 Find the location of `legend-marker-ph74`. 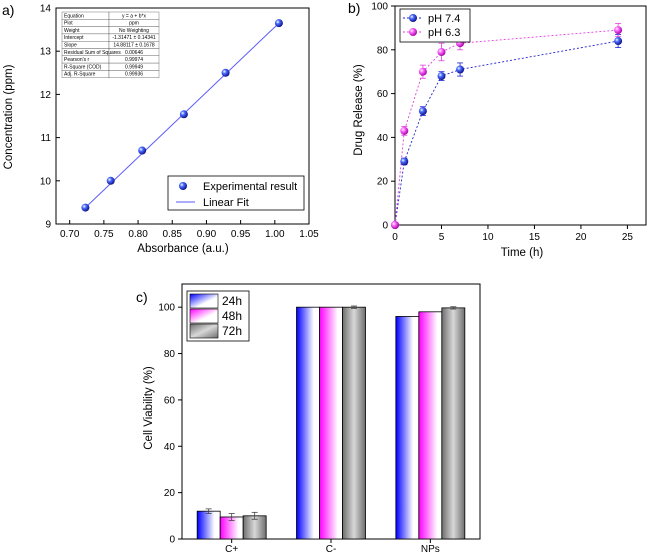

legend-marker-ph74 is located at coordinates (413, 18).